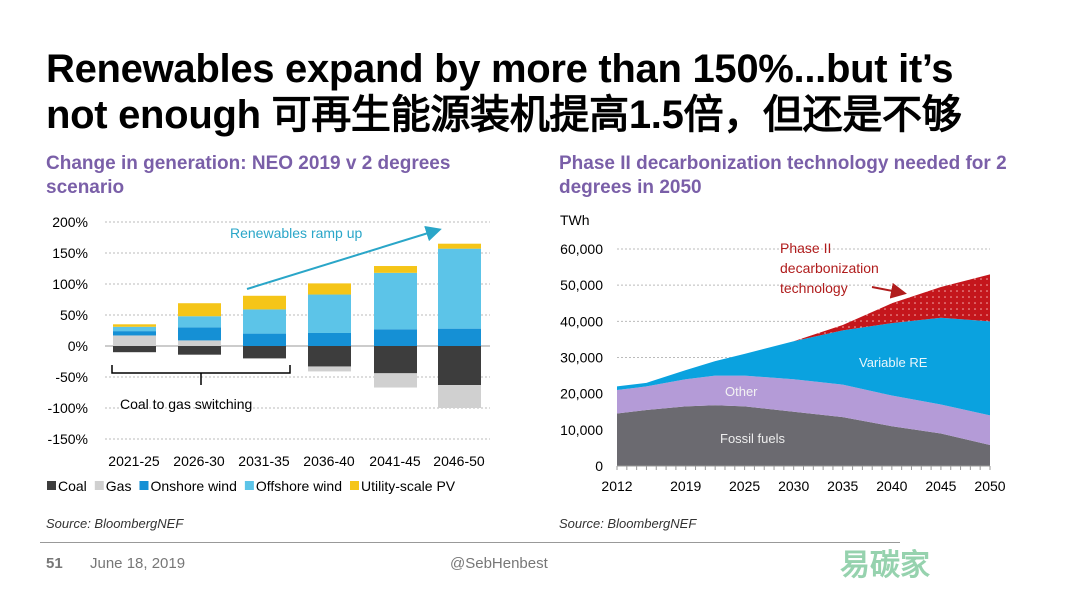 This screenshot has width=1080, height=608. What do you see at coordinates (499, 563) in the screenshot?
I see `twitter-handle: @SebHenbest` at bounding box center [499, 563].